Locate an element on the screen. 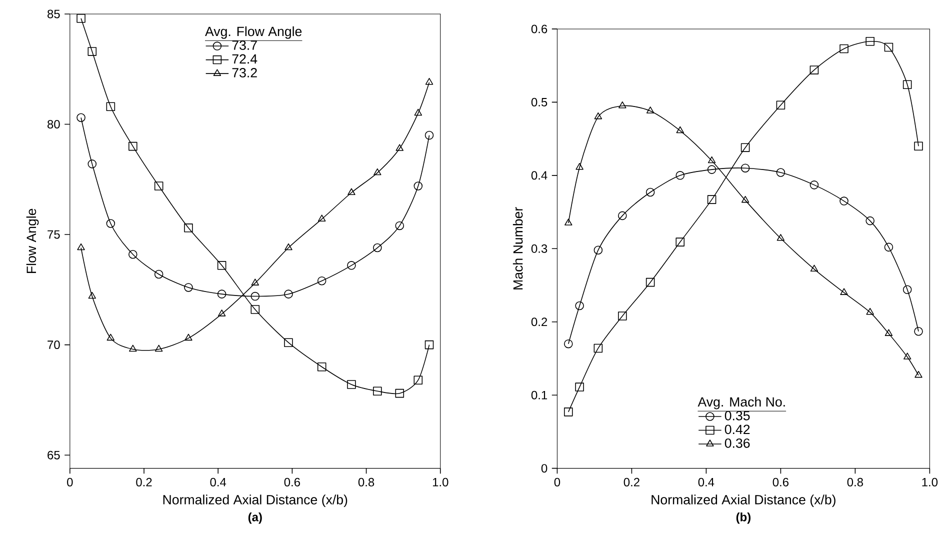  y-axis-title: Mach Number is located at coordinates (517, 248).